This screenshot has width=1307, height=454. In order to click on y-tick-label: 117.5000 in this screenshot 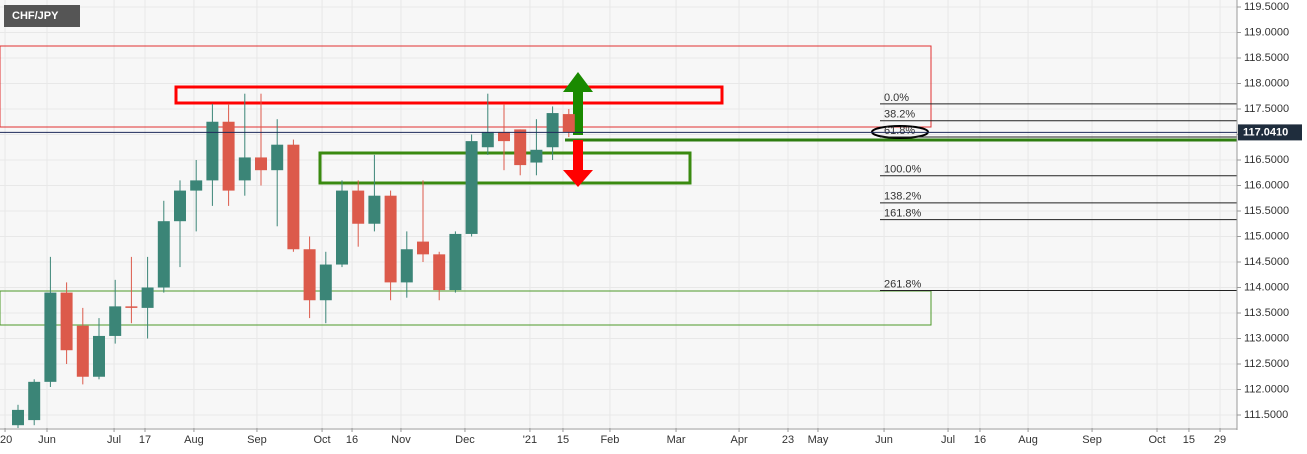, I will do `click(1266, 109)`.